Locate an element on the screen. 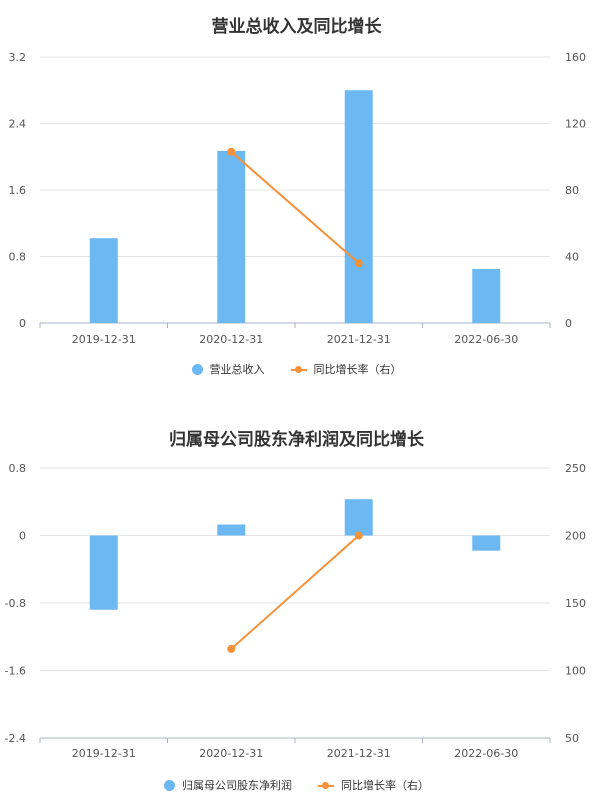 This screenshot has height=802, width=593. y-right-tick-label: 120 is located at coordinates (575, 124).